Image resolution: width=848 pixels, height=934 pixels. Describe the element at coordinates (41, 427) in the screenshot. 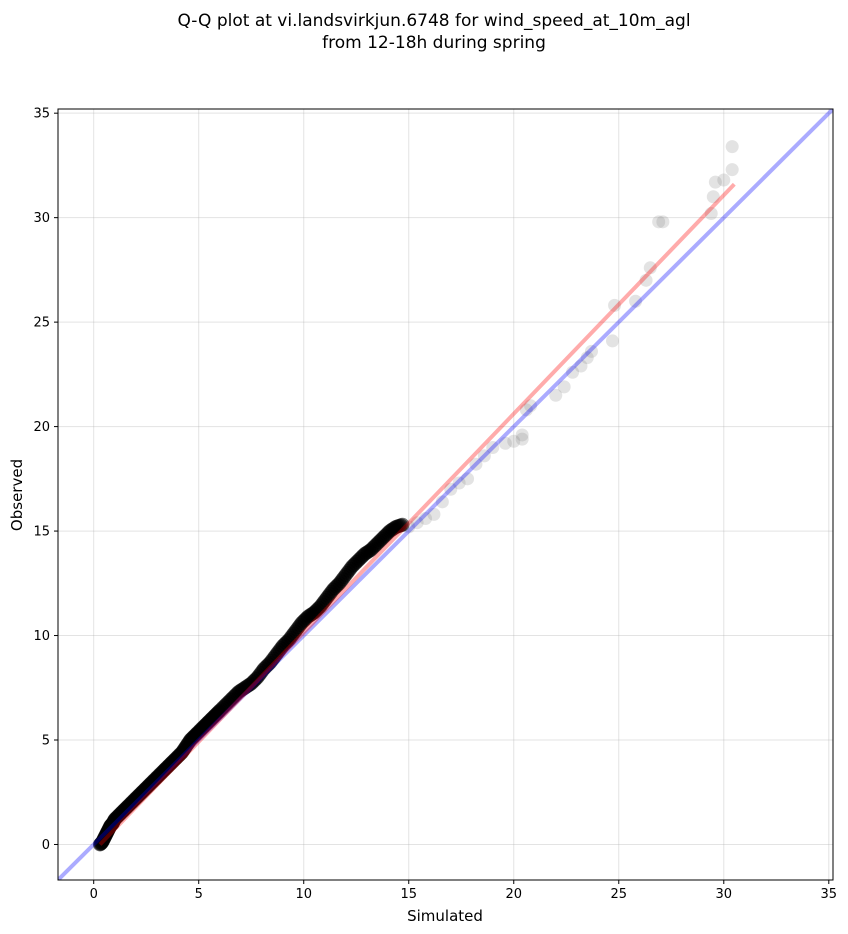

I see `y-tick-label: 20` at that location.